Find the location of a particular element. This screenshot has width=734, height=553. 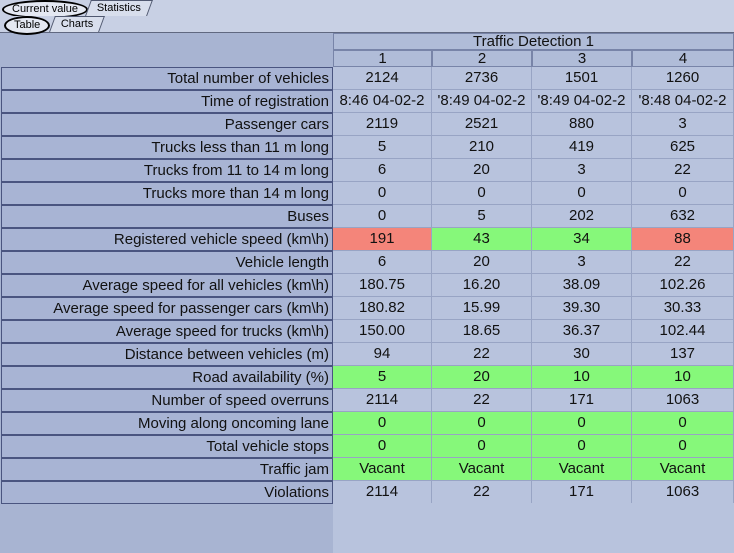

table-row: Number of speed overruns 2114 22 171 1063 is located at coordinates (367, 400).